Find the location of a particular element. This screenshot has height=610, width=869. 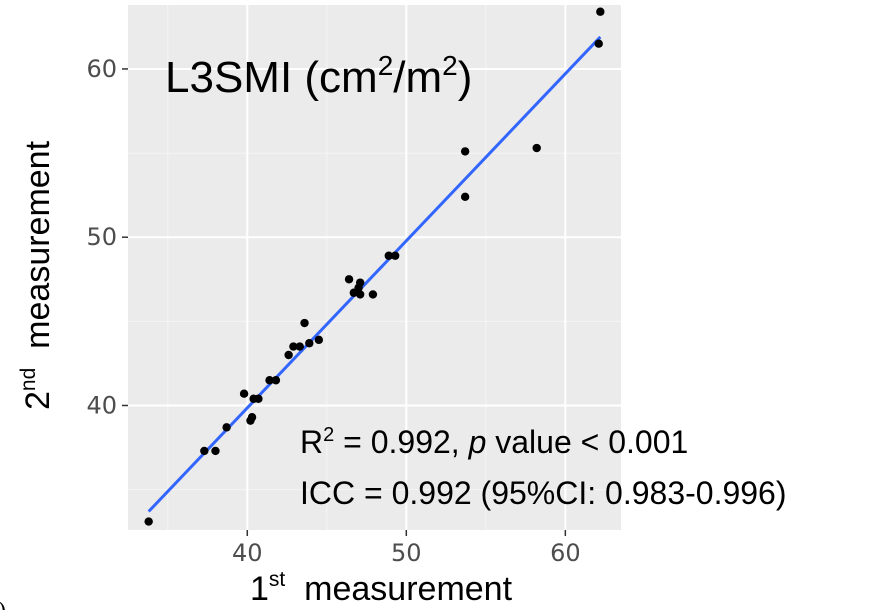

annotation-icc: ICC = 0.992 (95%CI: 0.983-0.996) is located at coordinates (543, 493).